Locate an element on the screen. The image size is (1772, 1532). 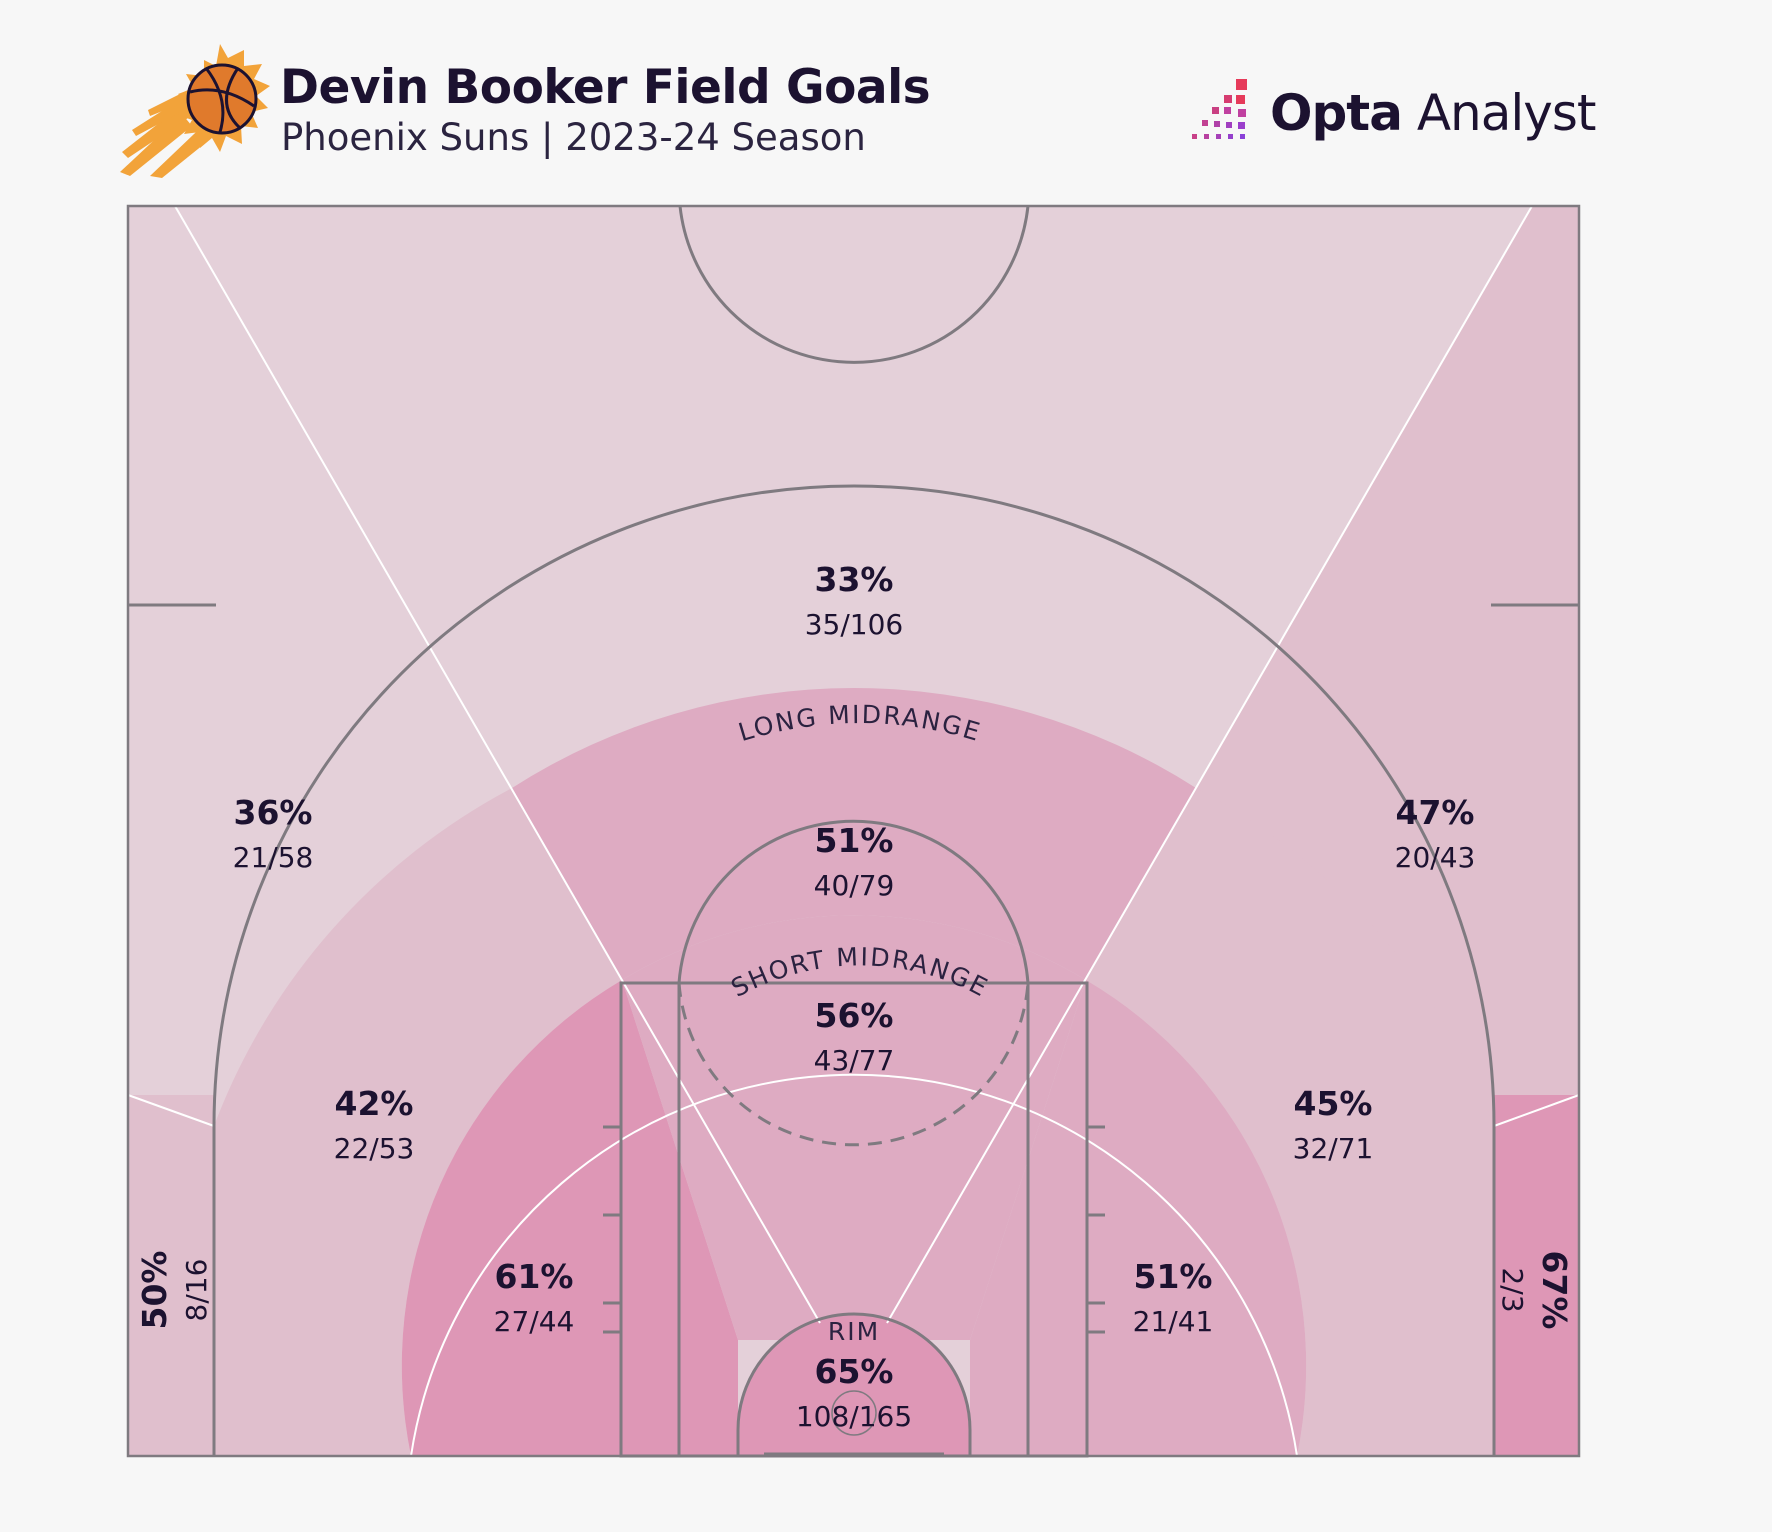
brand-wordmark: Opta Analyst is located at coordinates (1433, 113).